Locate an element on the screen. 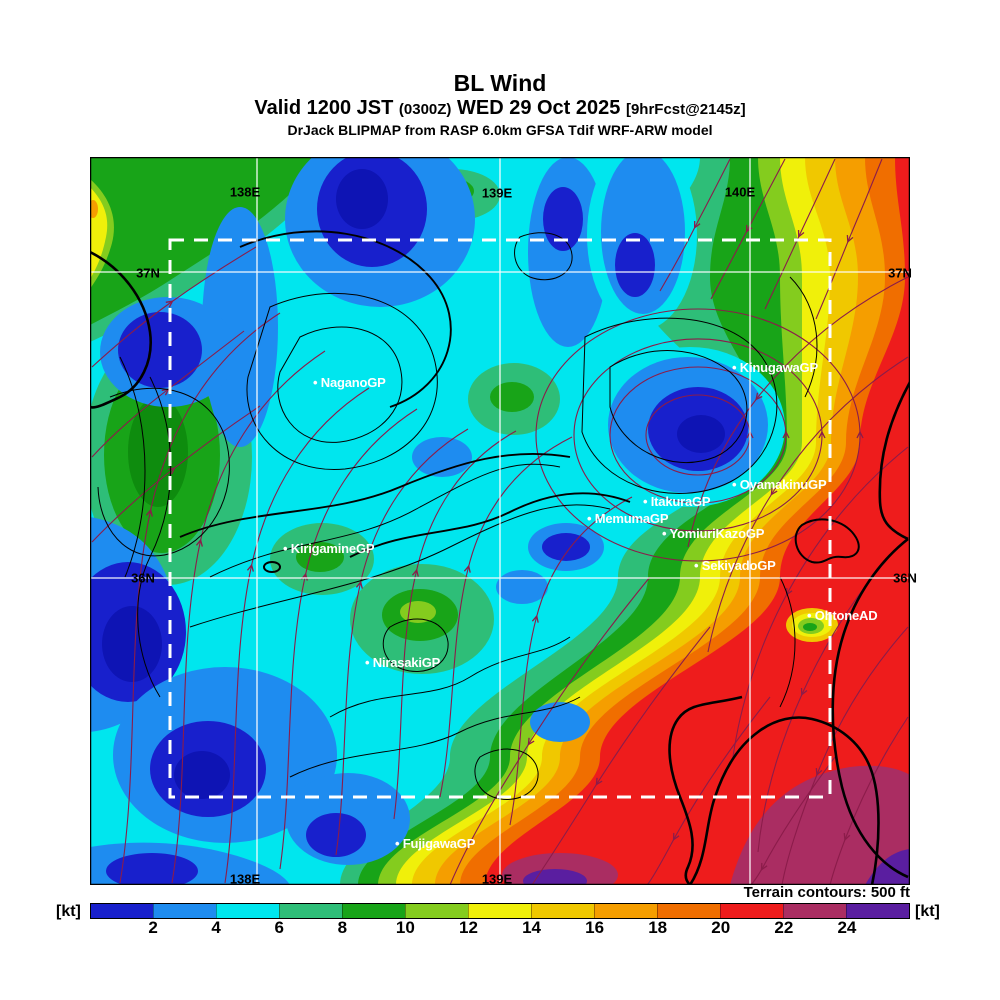 Image resolution: width=1000 pixels, height=1000 pixels. valid-zulu: (0300Z) is located at coordinates (425, 109).